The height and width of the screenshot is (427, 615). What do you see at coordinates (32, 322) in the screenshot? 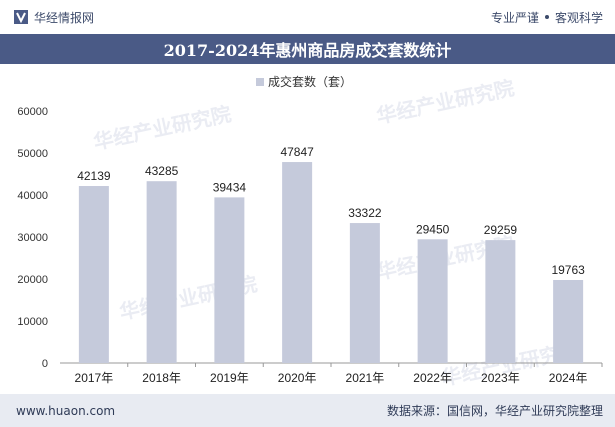
I see `y-tick-label: 10000` at bounding box center [32, 322].